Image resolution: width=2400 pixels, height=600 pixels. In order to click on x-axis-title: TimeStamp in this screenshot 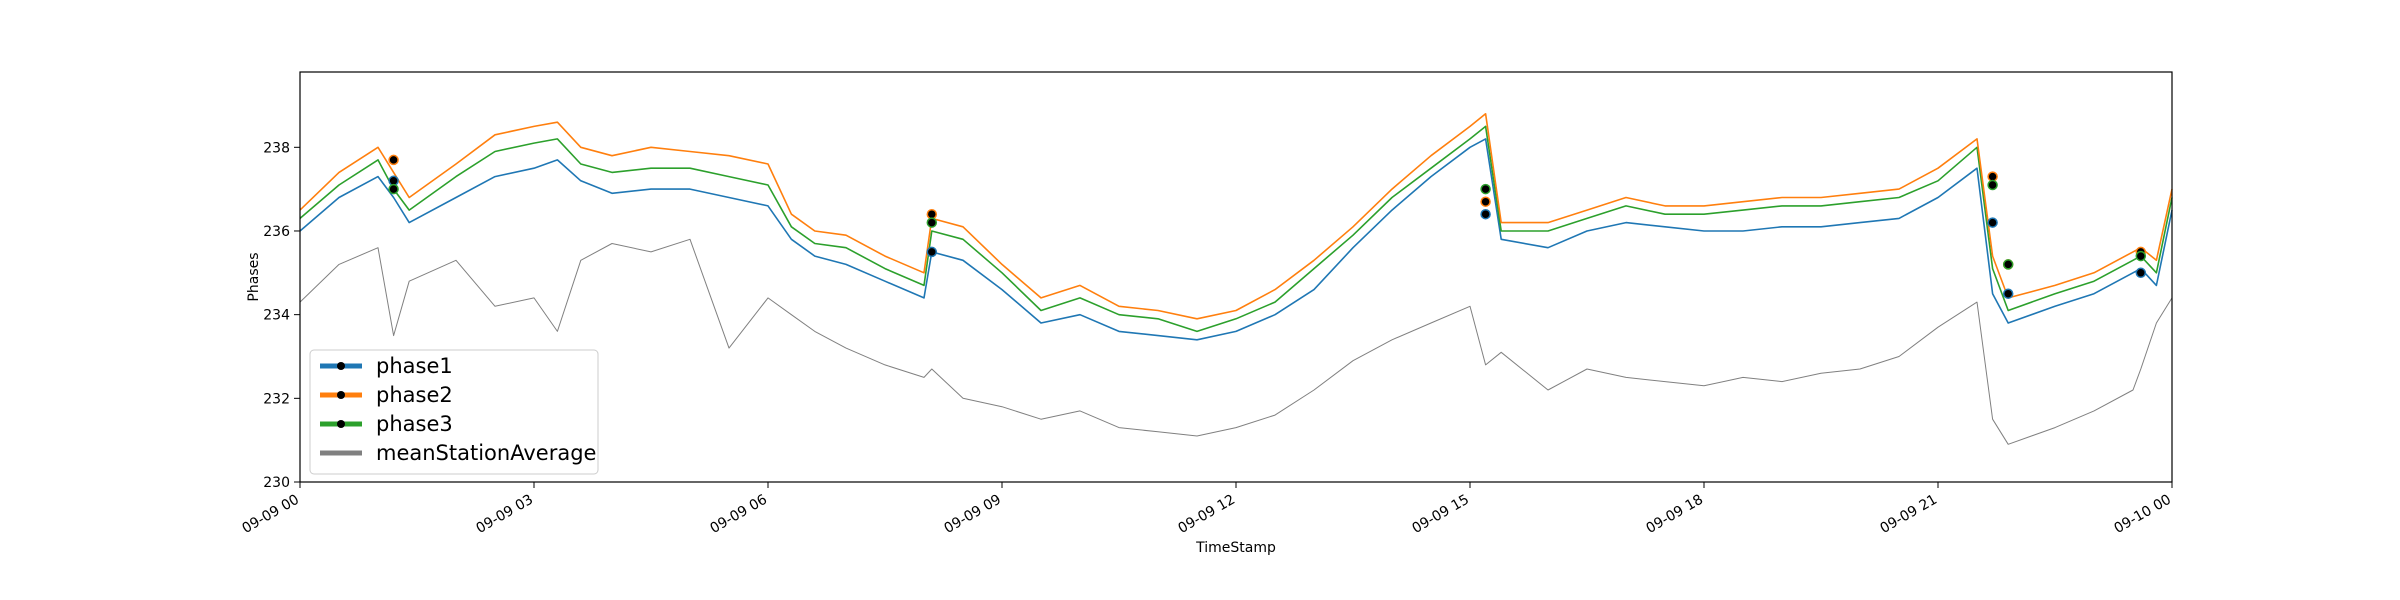, I will do `click(1235, 548)`.